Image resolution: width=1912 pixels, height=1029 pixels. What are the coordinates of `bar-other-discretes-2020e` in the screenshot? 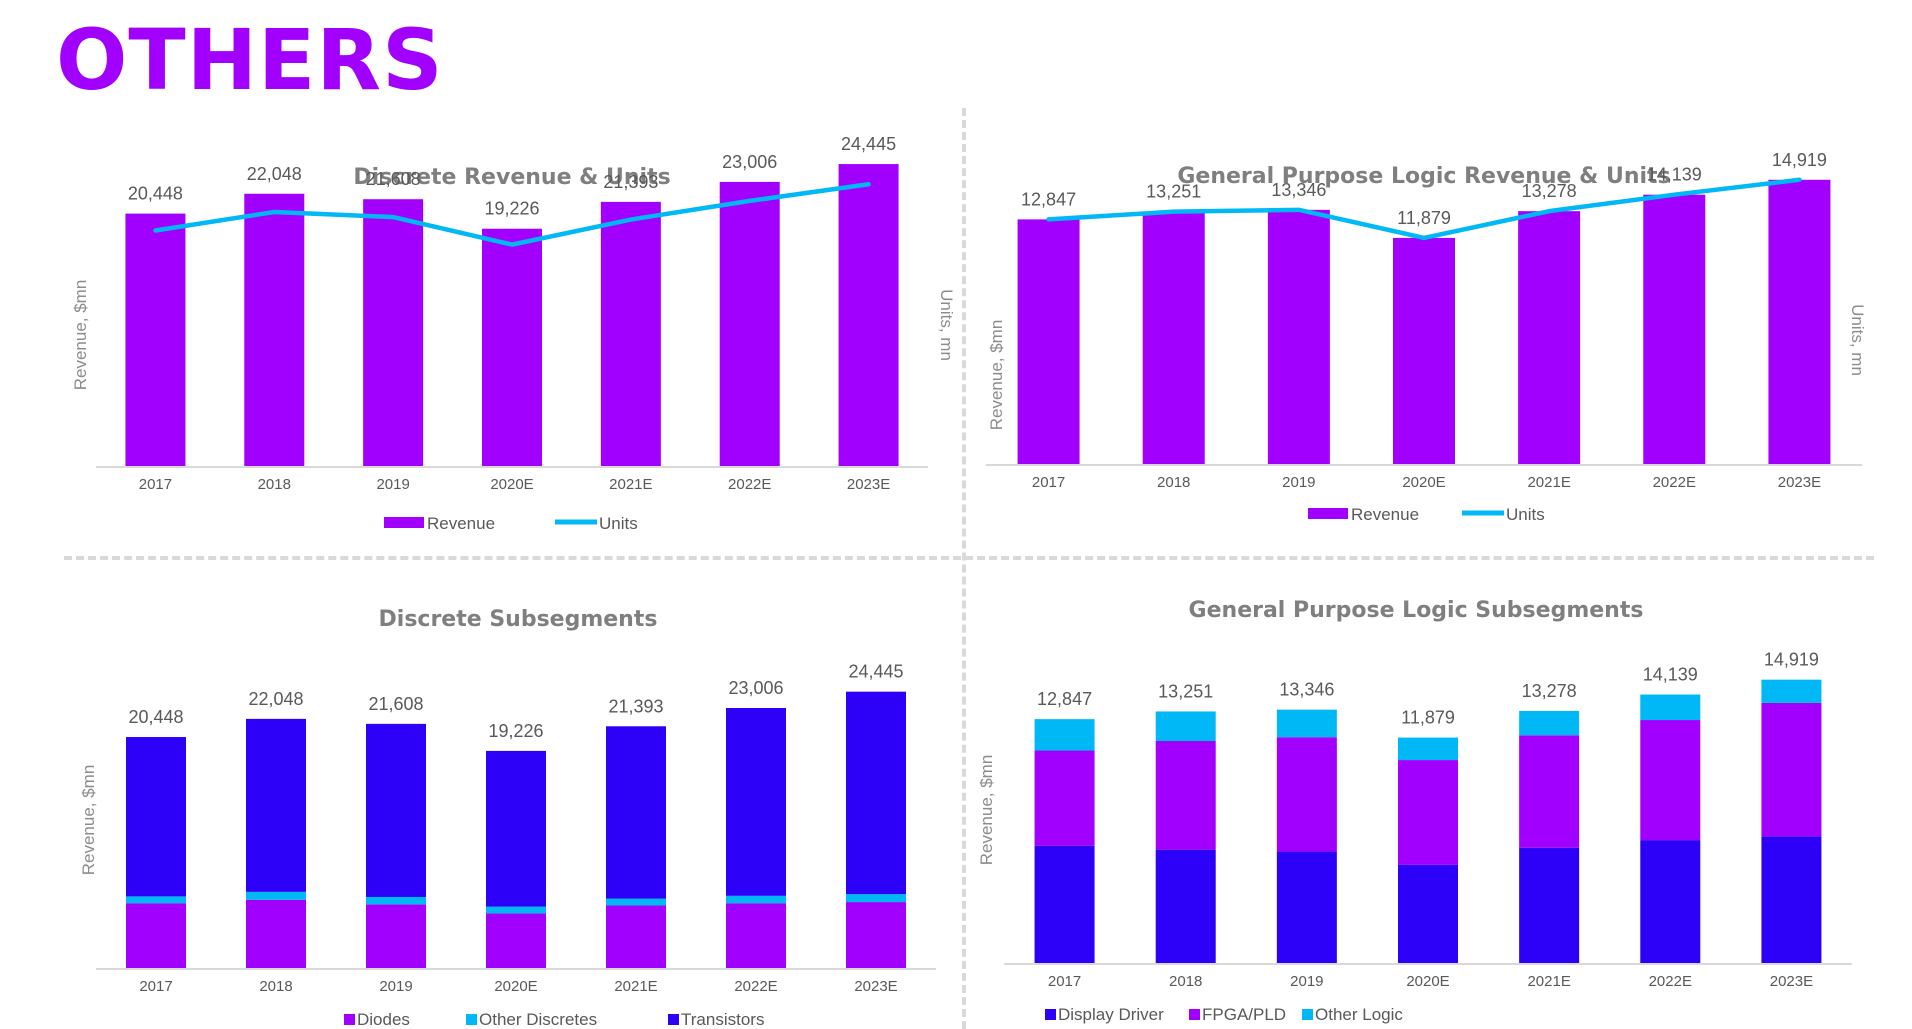 It's located at (516, 910).